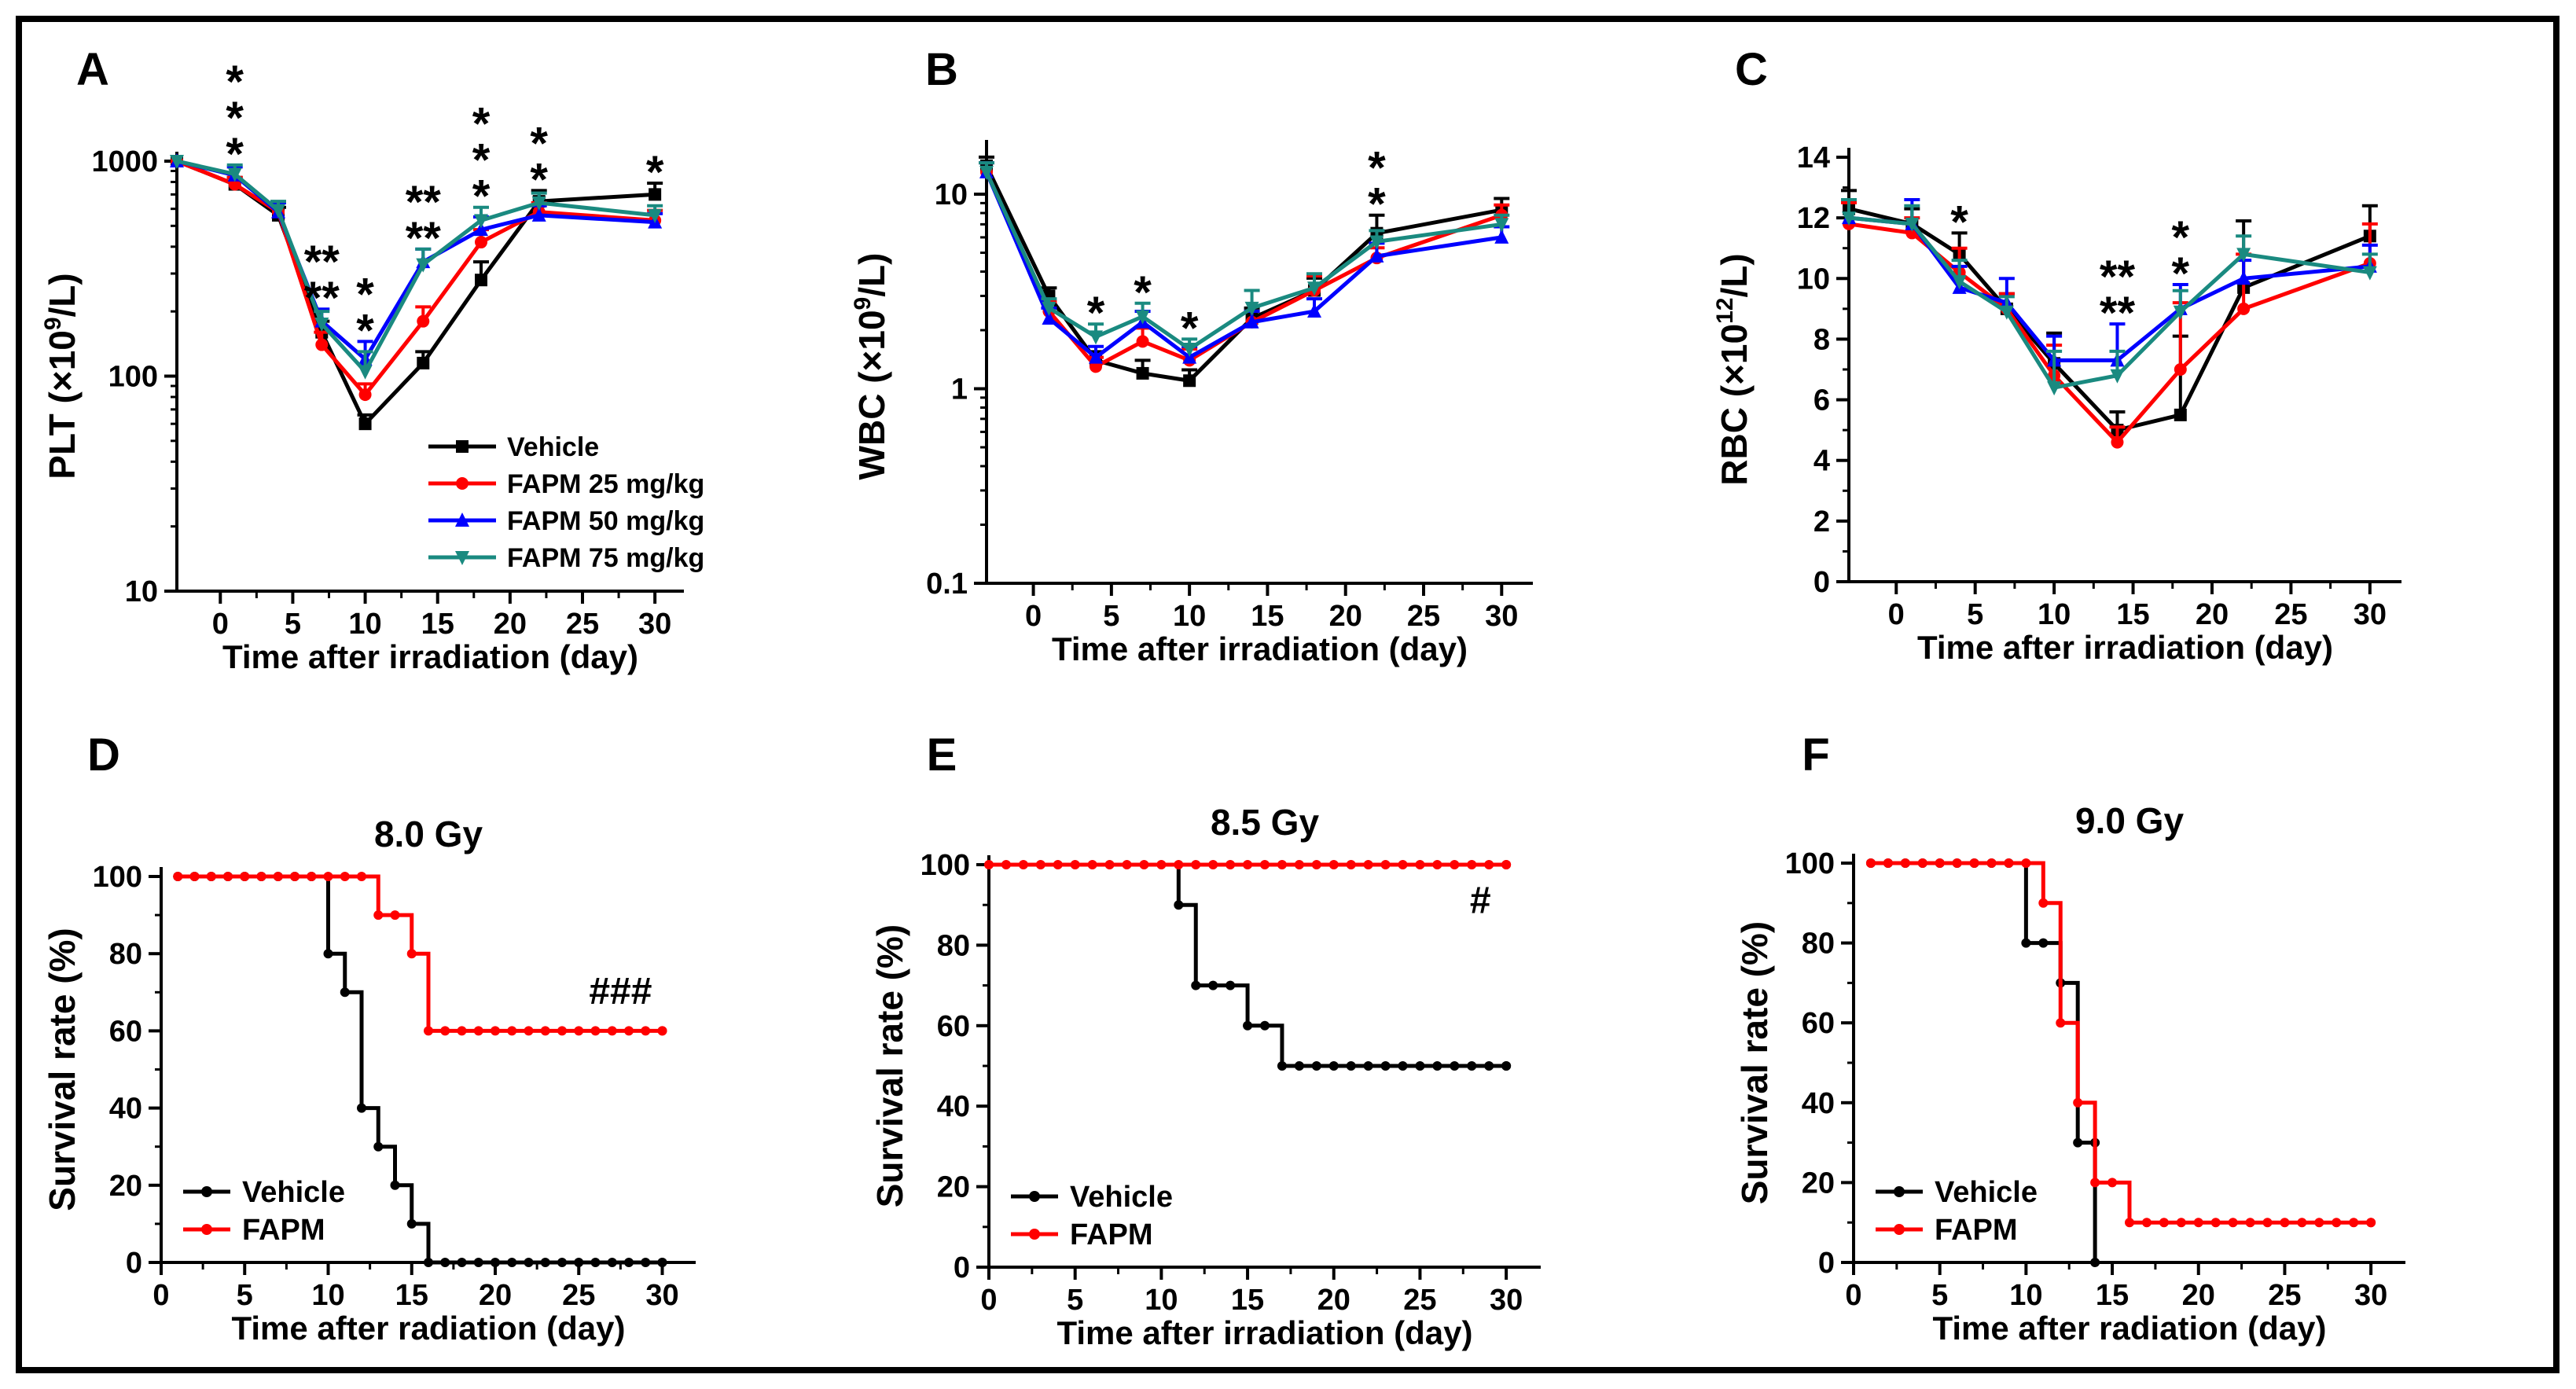 The image size is (2576, 1389). What do you see at coordinates (206, 1229) in the screenshot?
I see `legend-marker` at bounding box center [206, 1229].